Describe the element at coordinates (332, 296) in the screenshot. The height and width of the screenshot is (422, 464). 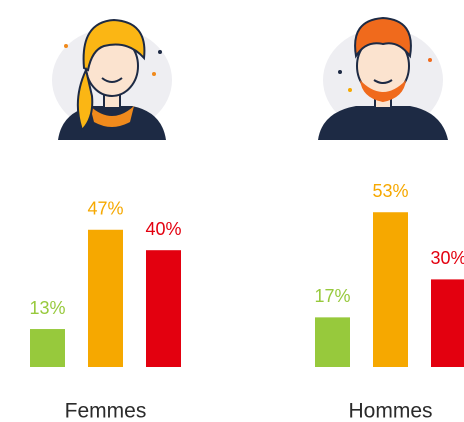
I see `value-label: 17%` at that location.